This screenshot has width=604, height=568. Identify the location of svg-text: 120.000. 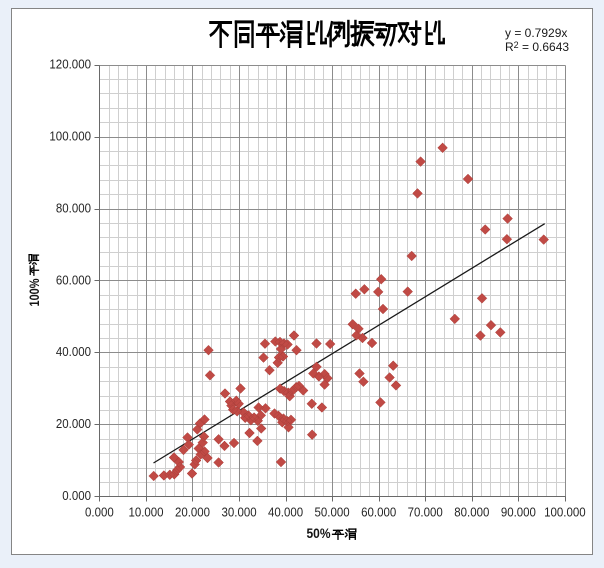
(70, 65).